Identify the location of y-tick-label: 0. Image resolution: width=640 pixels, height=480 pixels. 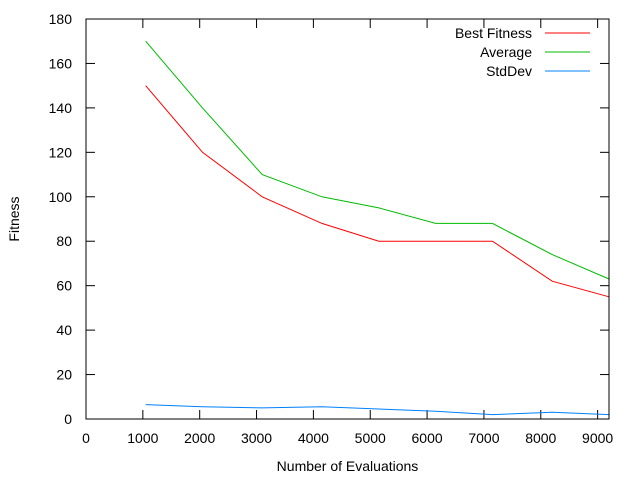
(68, 419).